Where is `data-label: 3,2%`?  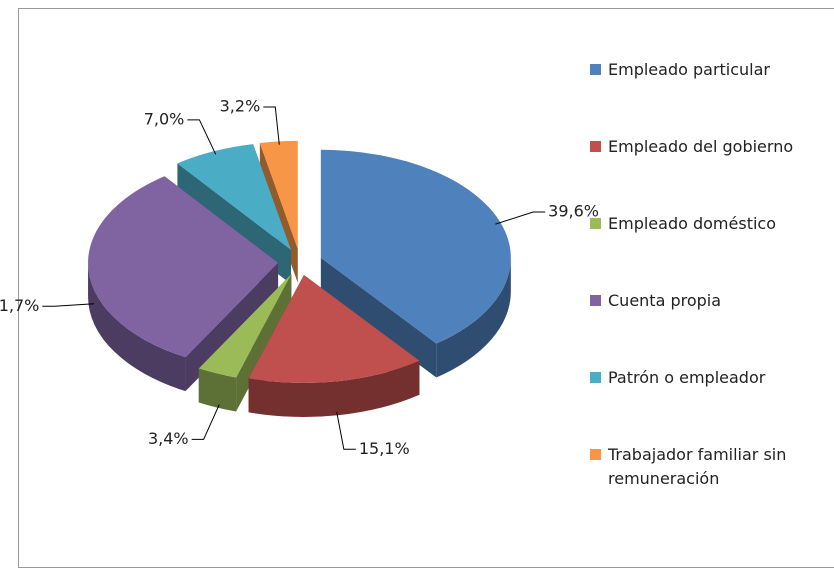 data-label: 3,2% is located at coordinates (240, 106).